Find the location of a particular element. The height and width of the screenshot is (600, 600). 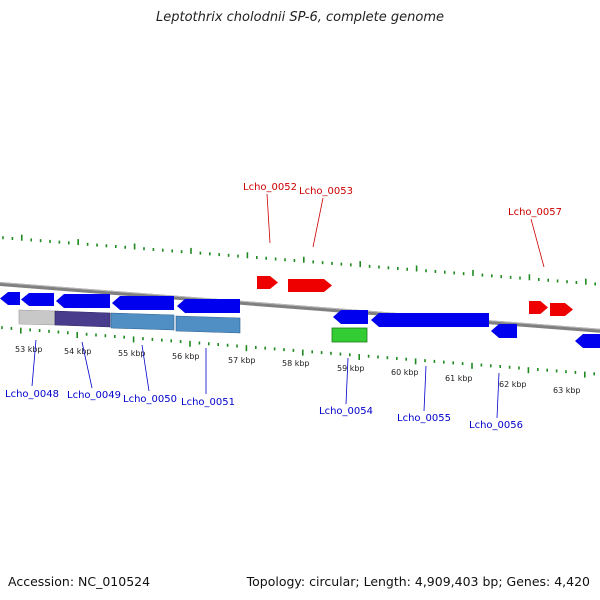

kbp-label: 58 kbp is located at coordinates (296, 363).